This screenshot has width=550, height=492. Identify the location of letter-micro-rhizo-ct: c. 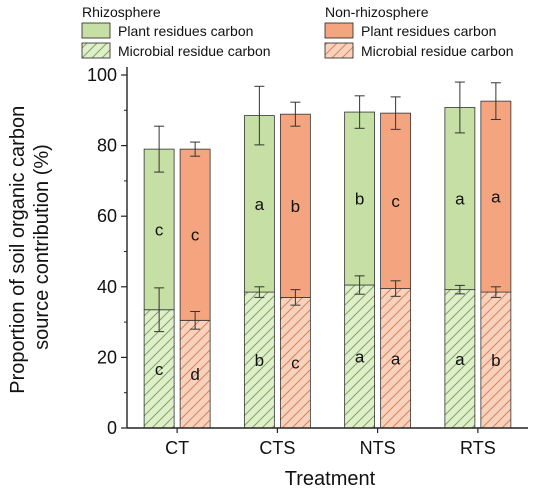
(159, 369).